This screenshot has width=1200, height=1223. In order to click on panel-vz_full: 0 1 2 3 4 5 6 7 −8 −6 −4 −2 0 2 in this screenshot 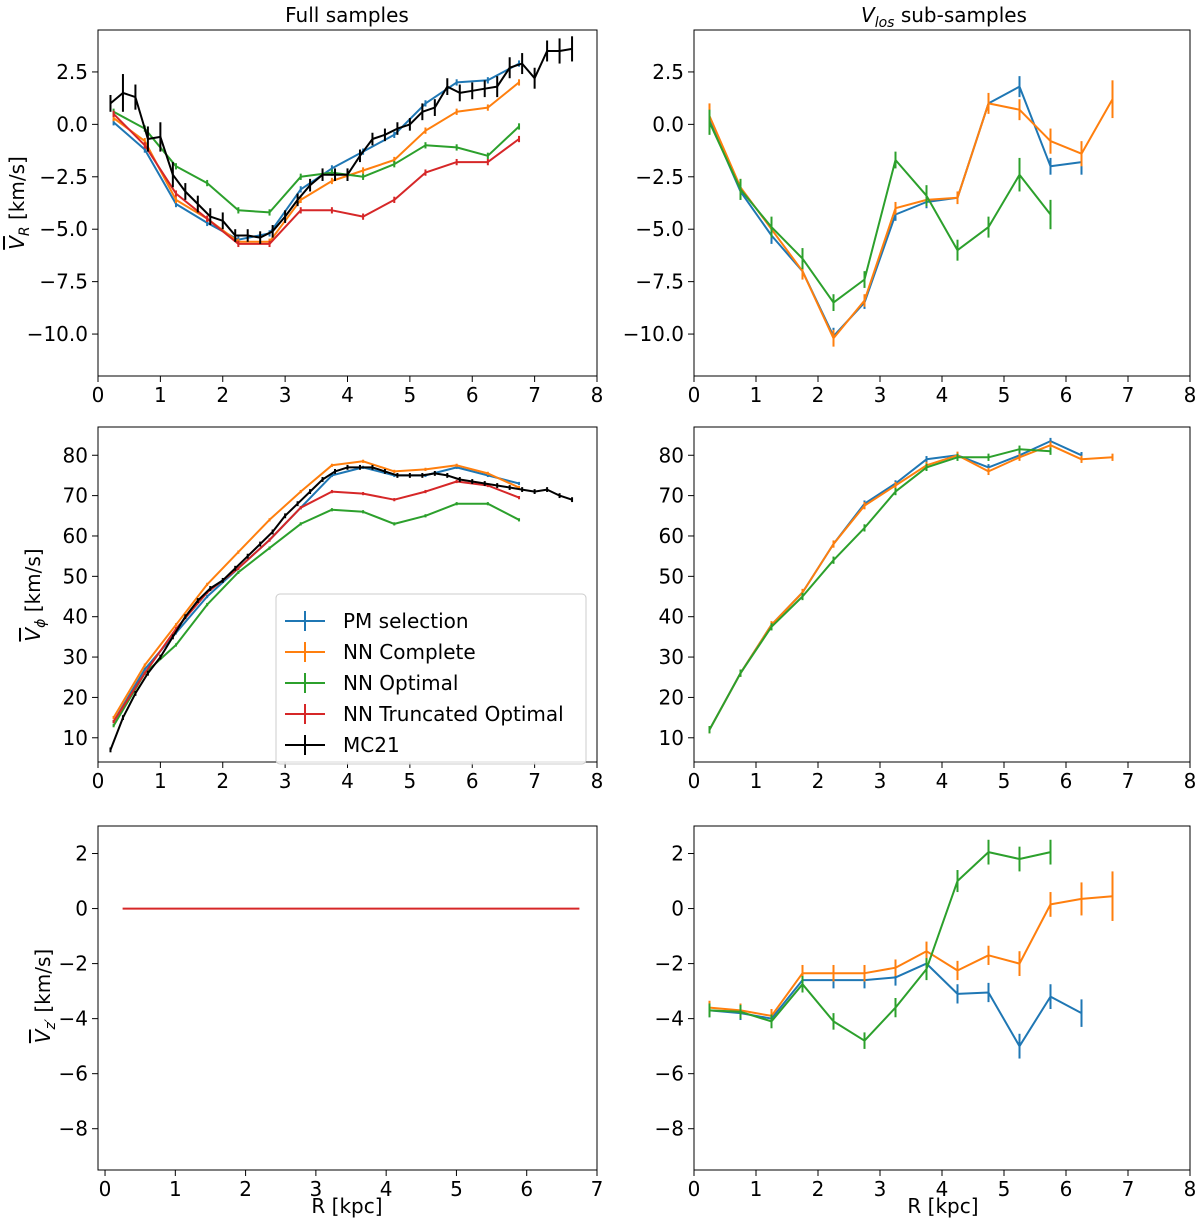, I will do `click(331, 1013)`.